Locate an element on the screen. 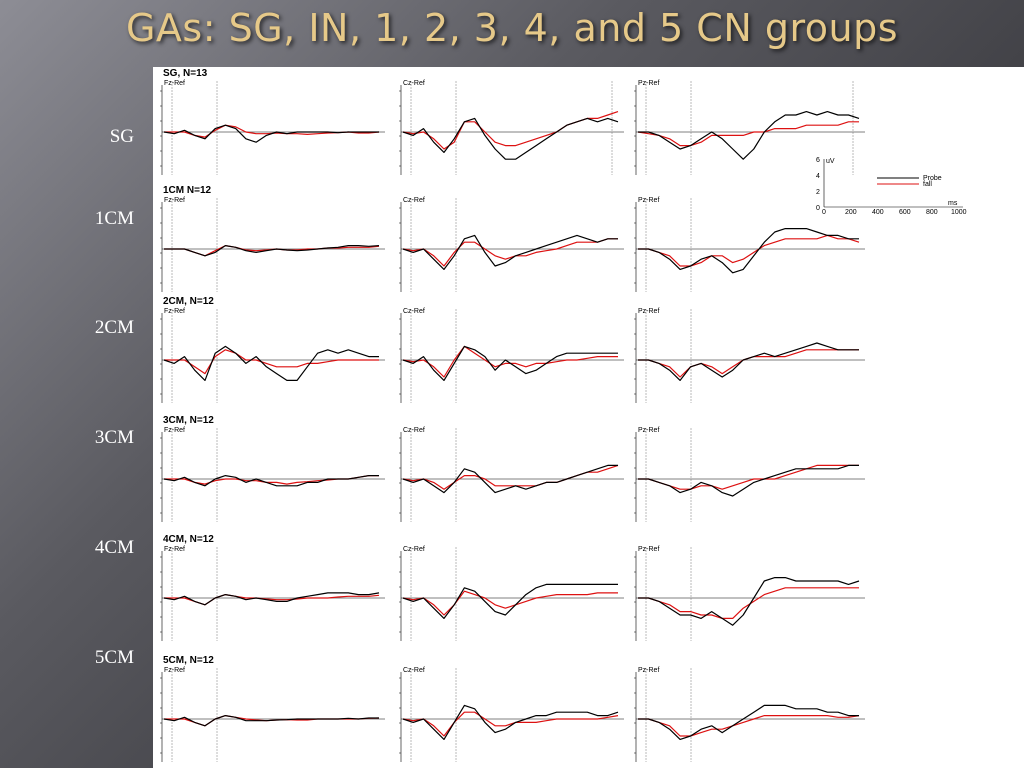  legend-x-tick: 200 is located at coordinates (851, 212).